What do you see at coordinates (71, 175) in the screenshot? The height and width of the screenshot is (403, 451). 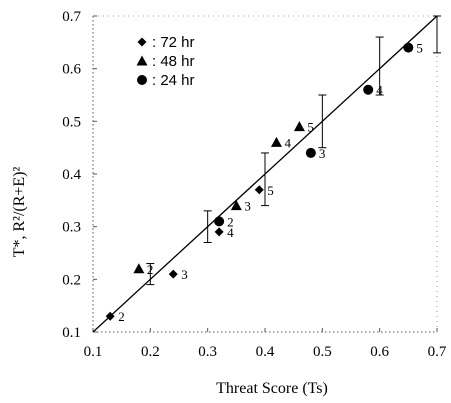 I see `y-tick-label: 0.4` at bounding box center [71, 175].